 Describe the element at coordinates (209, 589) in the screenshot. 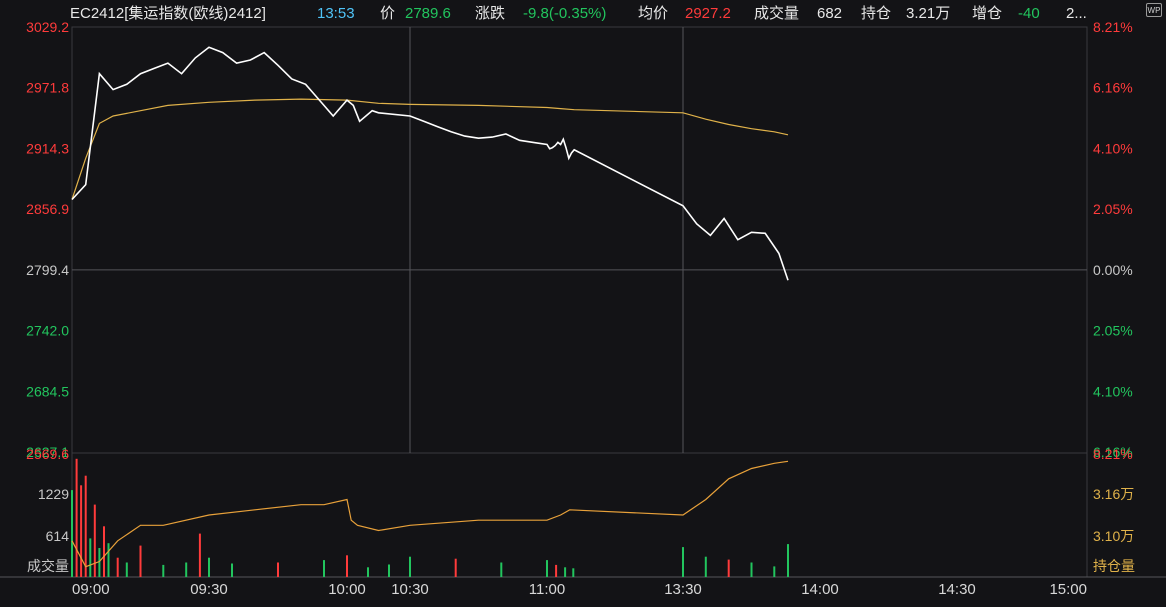

I see `time-tick-label: 09:30` at that location.